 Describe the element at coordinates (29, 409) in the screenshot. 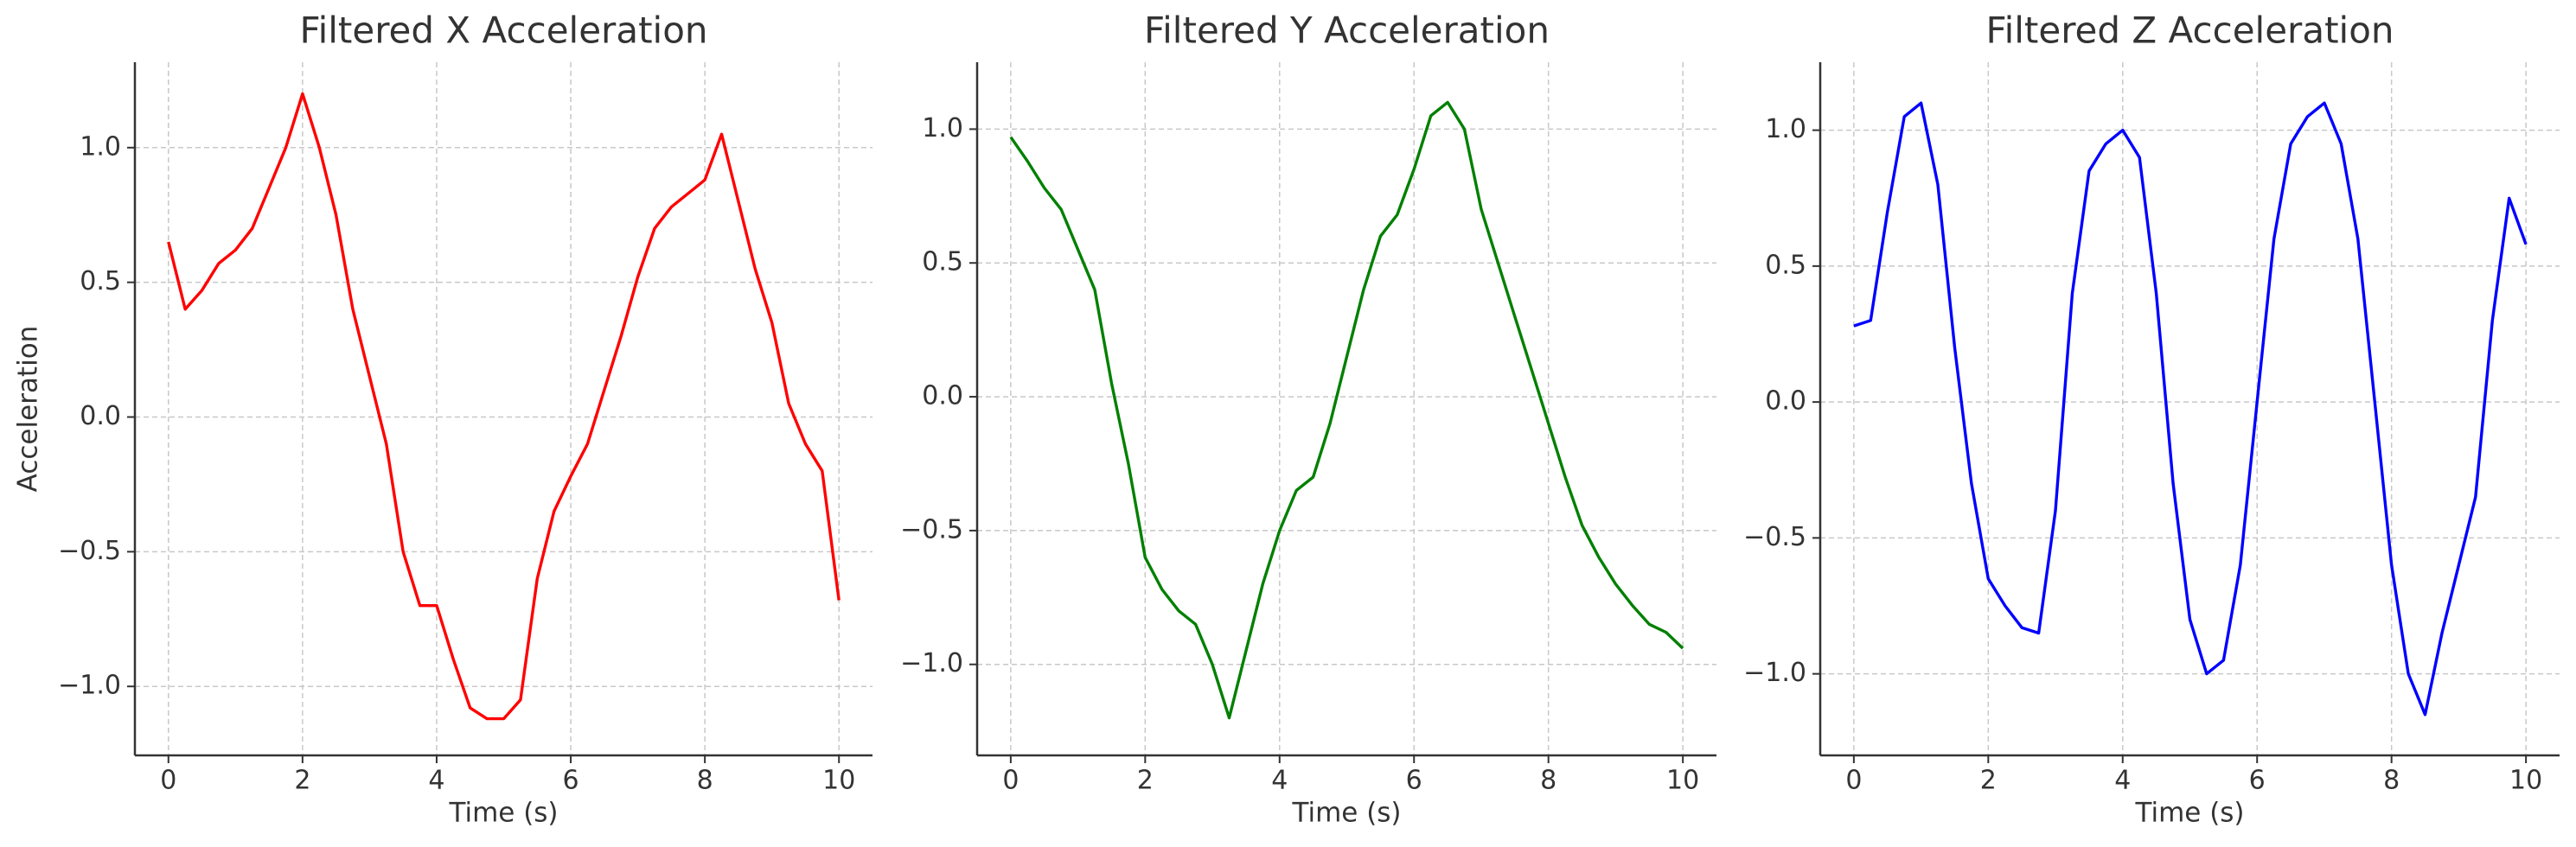

I see `y-axis-label: Acceleration` at that location.